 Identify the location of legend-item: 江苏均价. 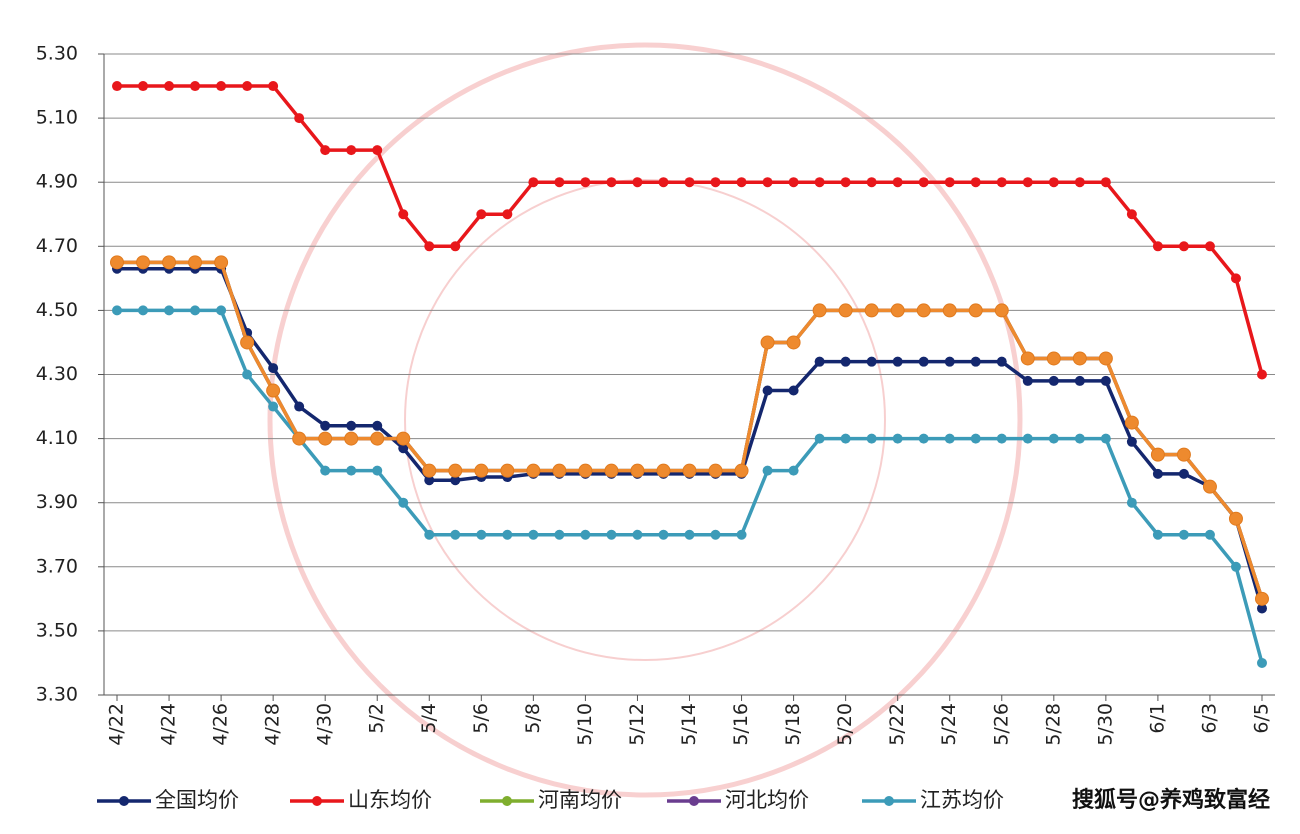
(933, 800).